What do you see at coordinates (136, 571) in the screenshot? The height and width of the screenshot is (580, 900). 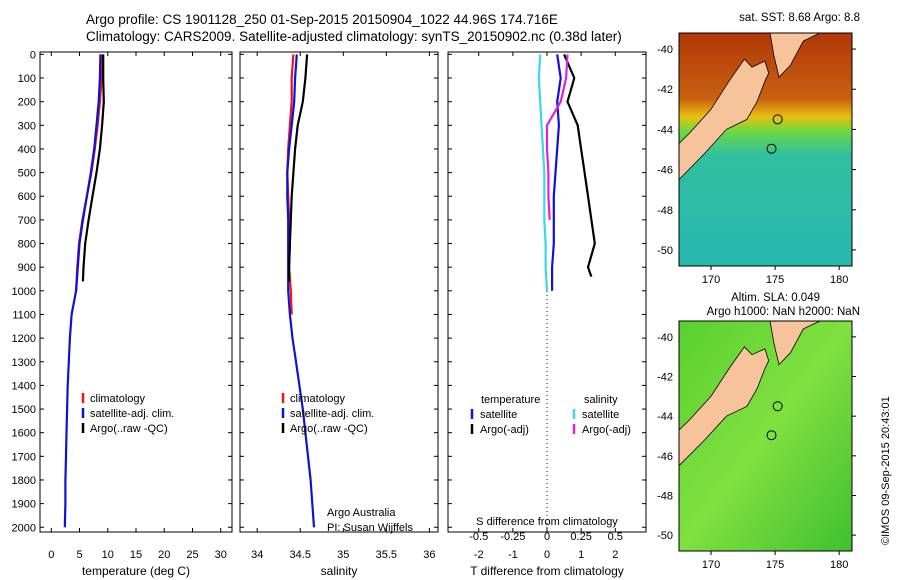 I see `x-axis-label: temperature (deg C)` at bounding box center [136, 571].